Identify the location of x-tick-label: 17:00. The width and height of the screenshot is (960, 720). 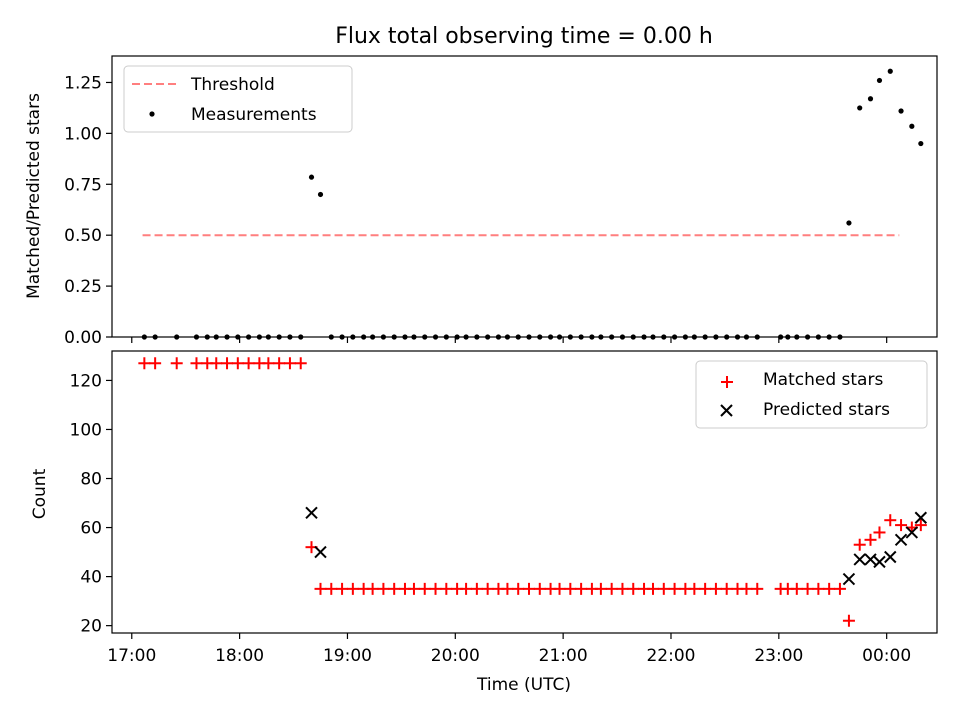
(131, 656).